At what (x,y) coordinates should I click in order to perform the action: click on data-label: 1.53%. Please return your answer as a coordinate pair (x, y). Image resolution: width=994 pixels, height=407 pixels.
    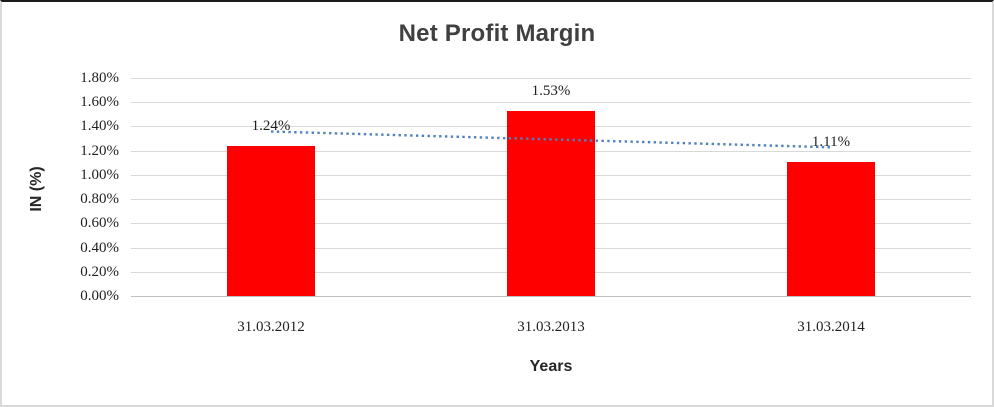
    Looking at the image, I should click on (551, 90).